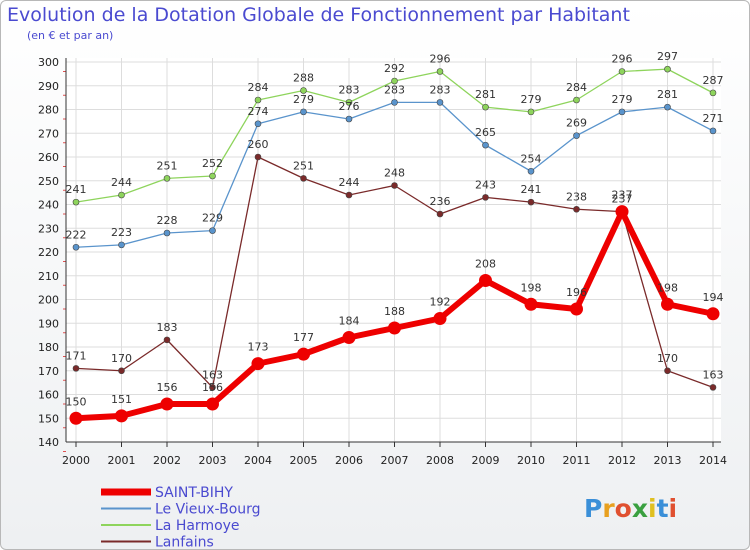 Image resolution: width=750 pixels, height=550 pixels. What do you see at coordinates (48, 371) in the screenshot?
I see `y-tick-label: 170` at bounding box center [48, 371].